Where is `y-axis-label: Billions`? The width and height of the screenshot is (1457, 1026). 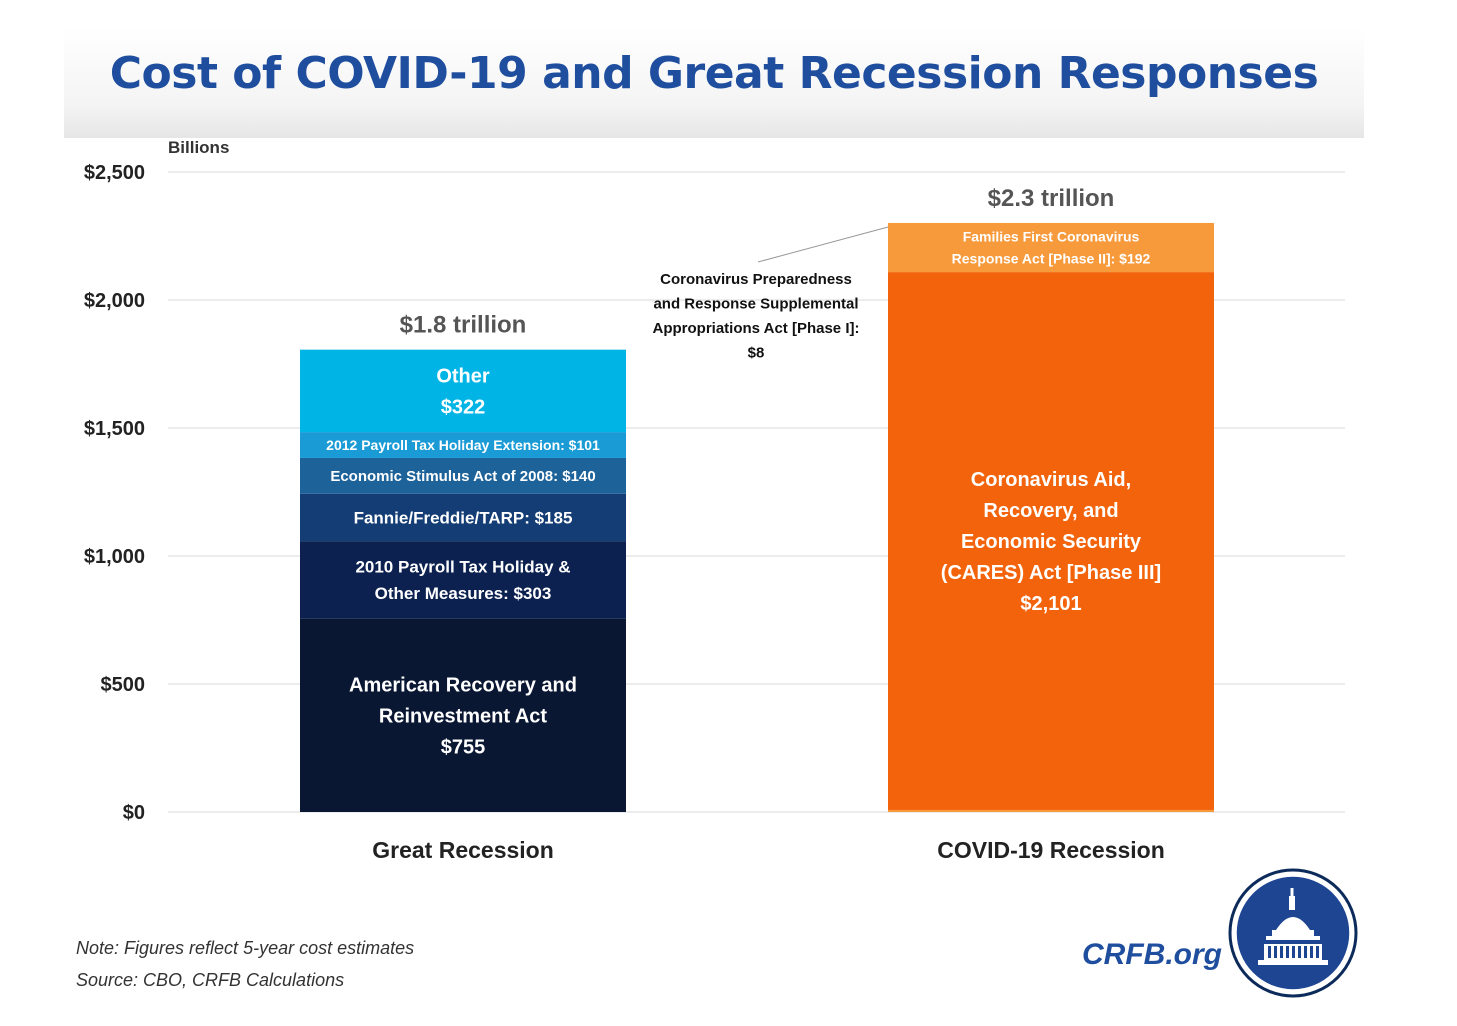 y-axis-label: Billions is located at coordinates (198, 147).